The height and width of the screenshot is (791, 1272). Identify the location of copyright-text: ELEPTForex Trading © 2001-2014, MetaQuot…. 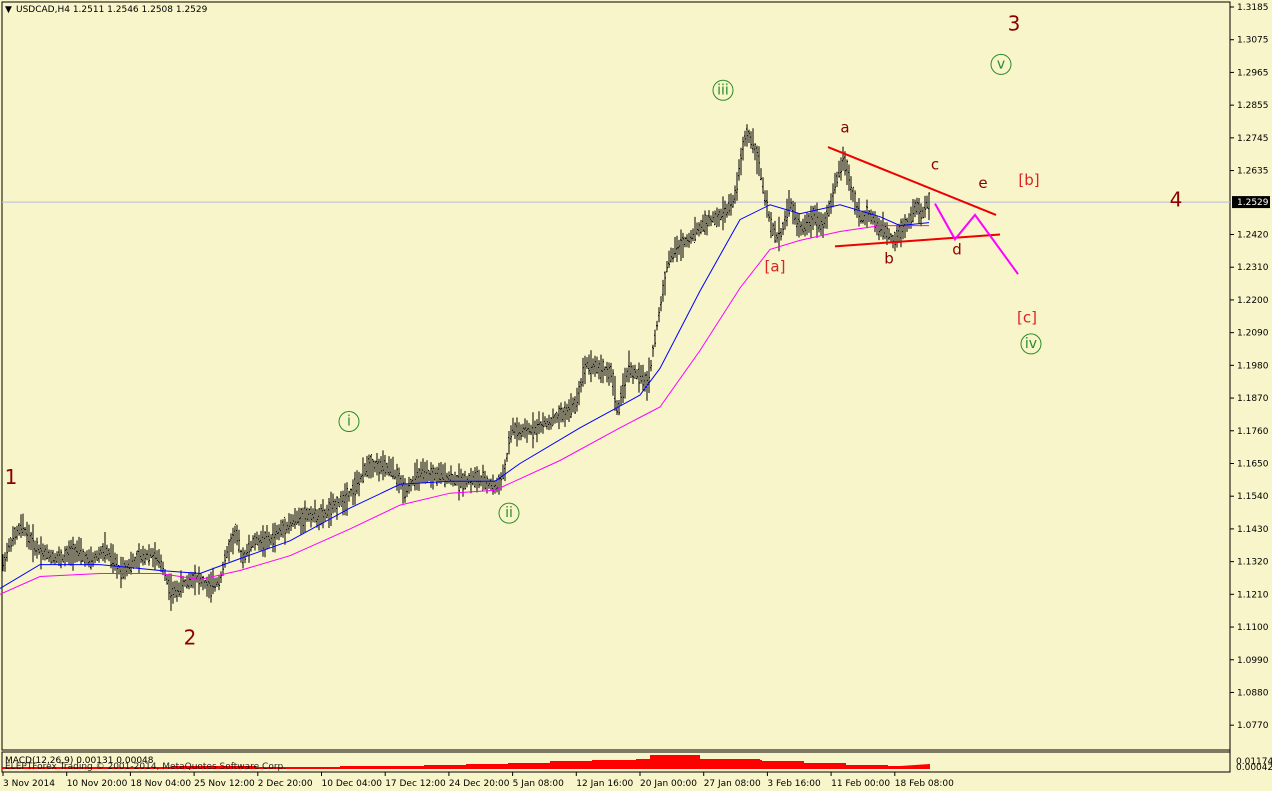
(145, 767).